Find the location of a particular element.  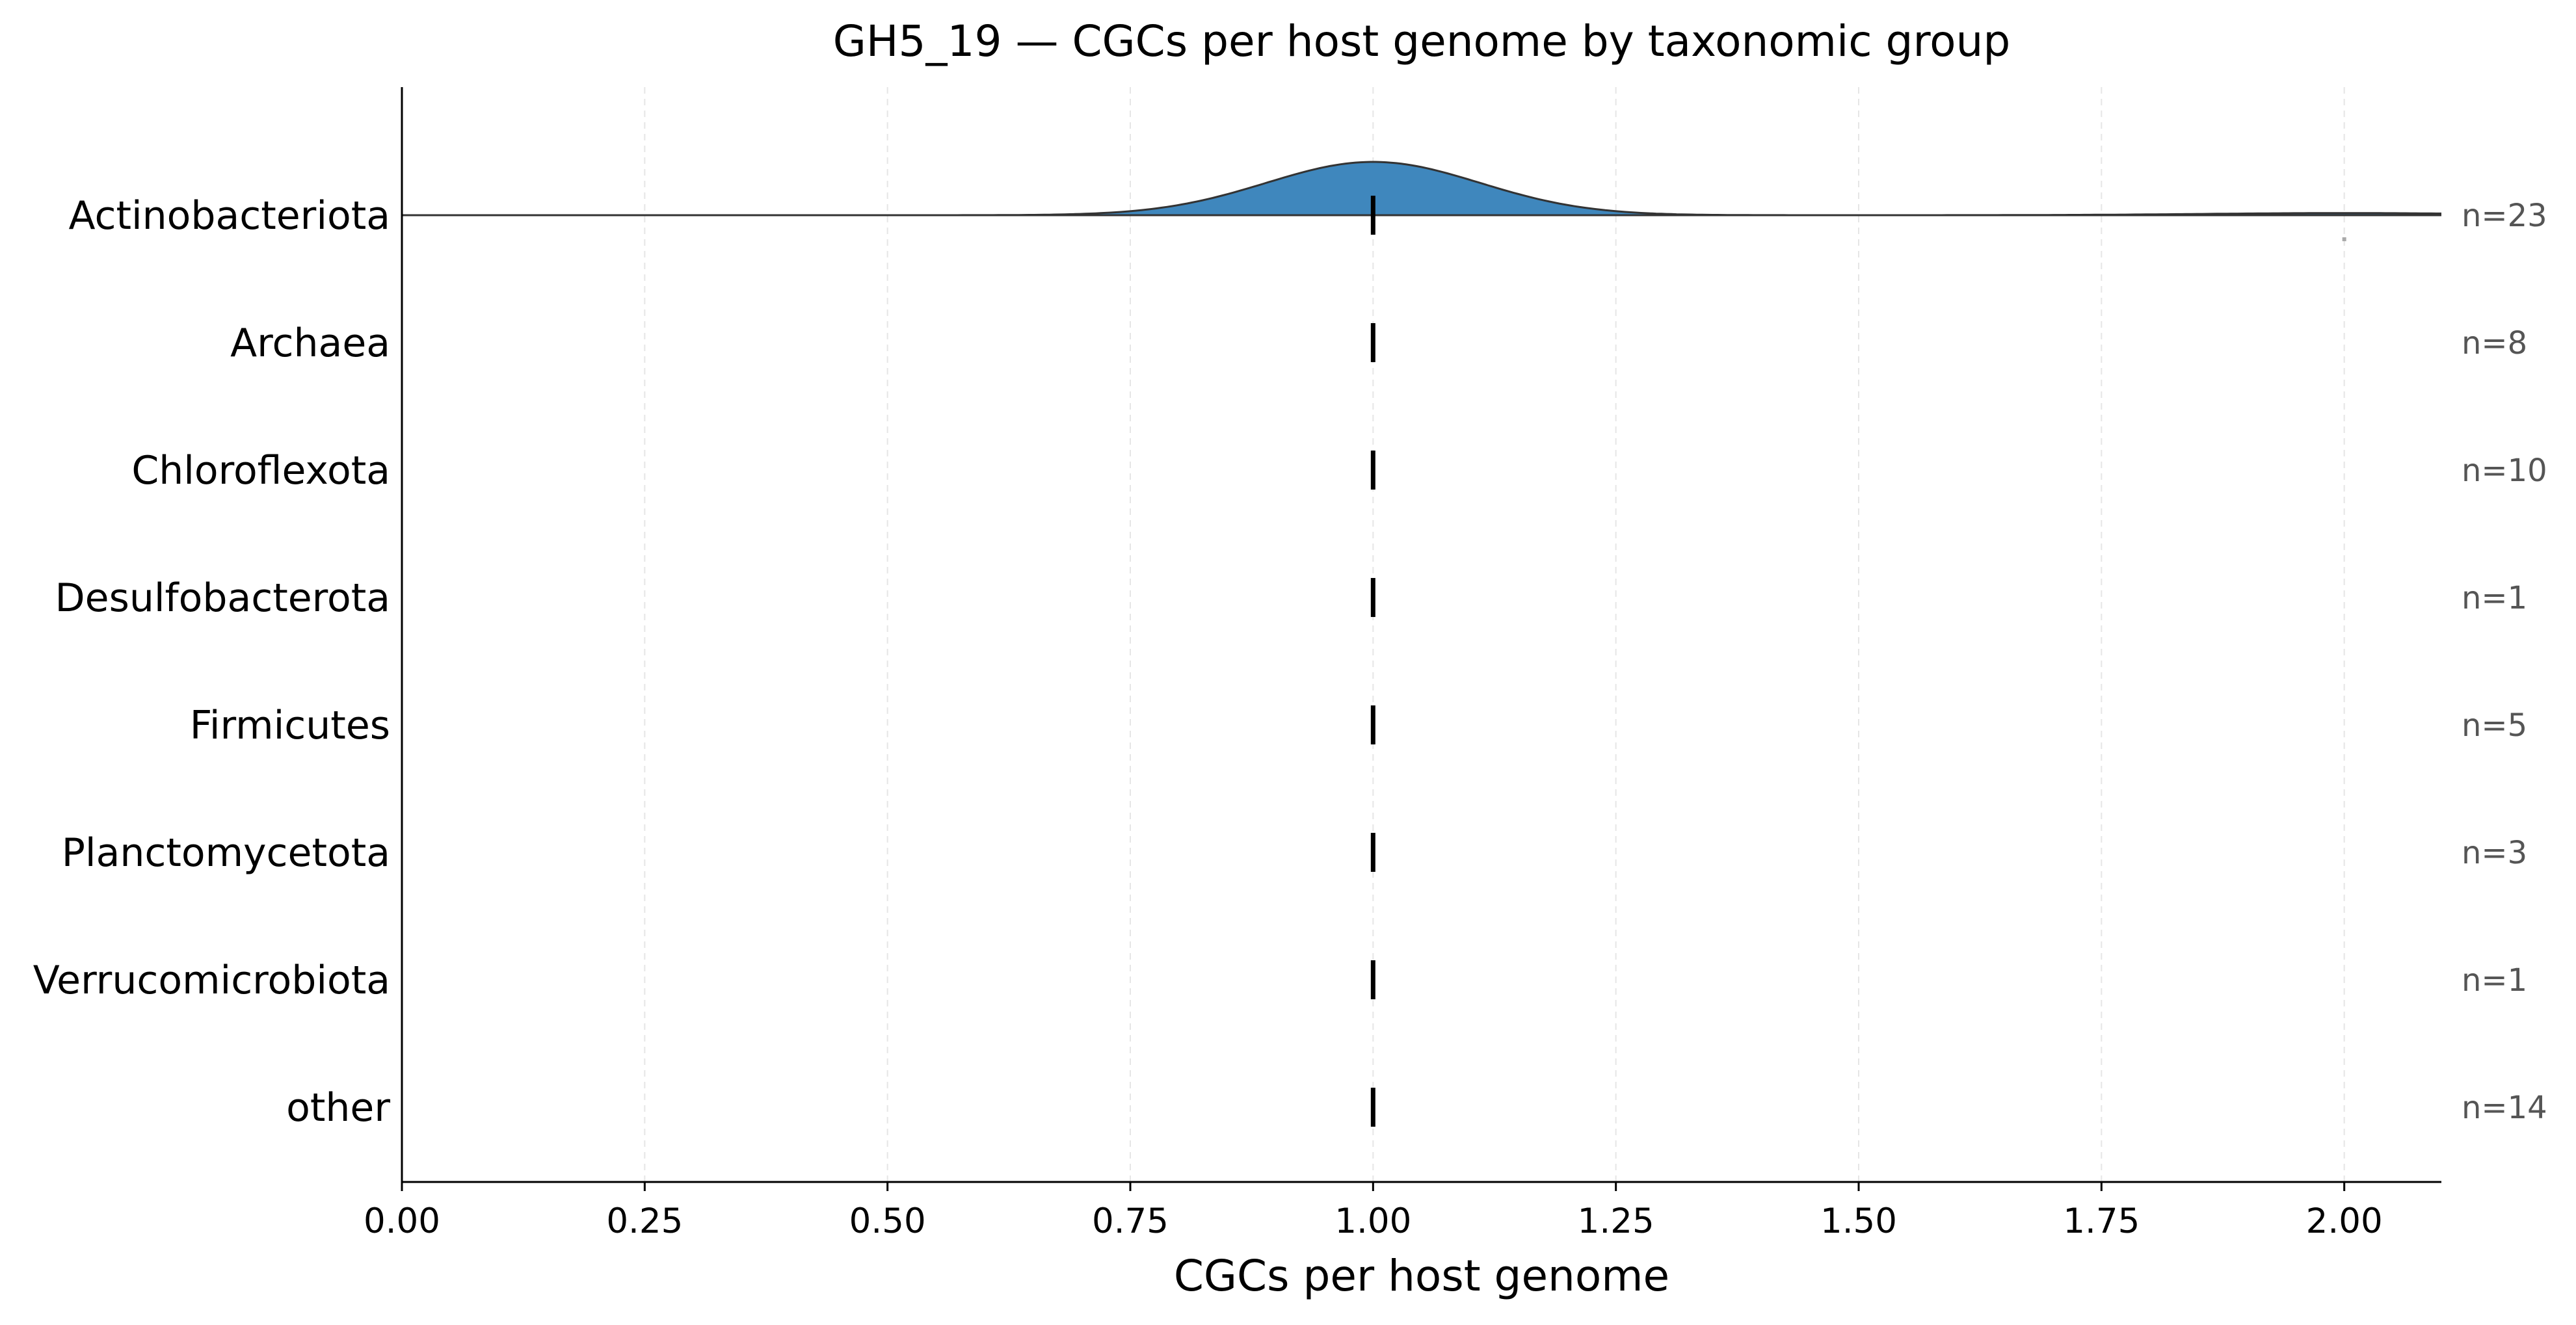

sample-count-label: n=3 is located at coordinates (2494, 853).